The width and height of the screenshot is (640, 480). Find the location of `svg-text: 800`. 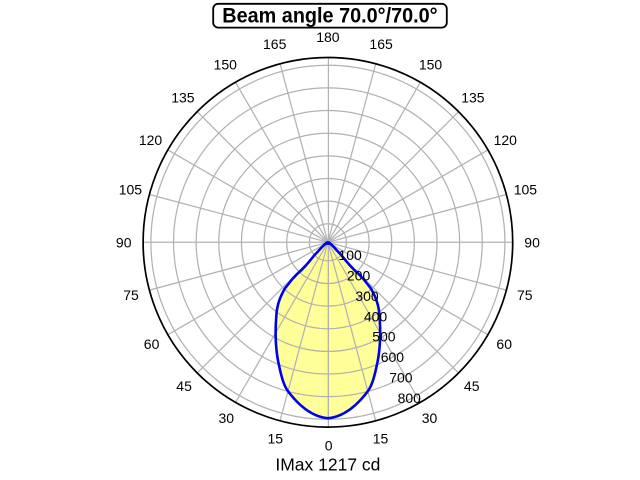

svg-text: 800 is located at coordinates (410, 398).